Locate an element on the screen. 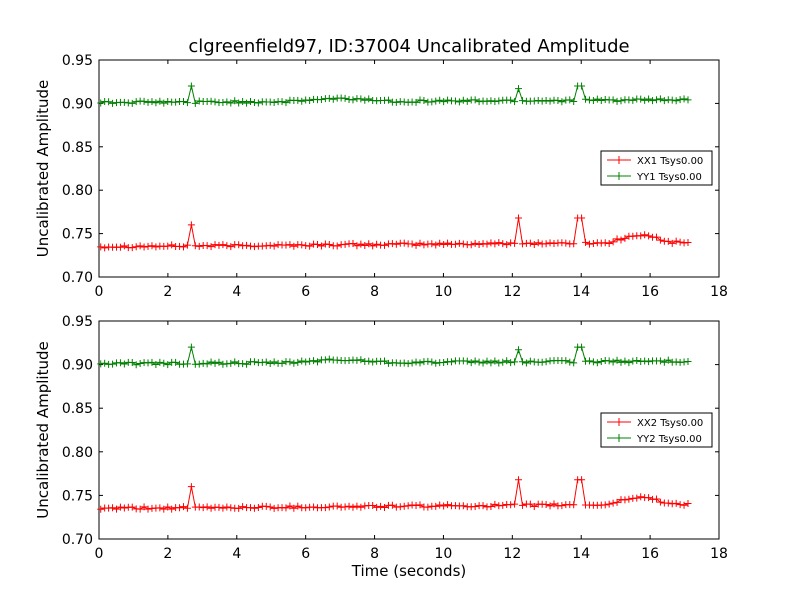  x-tick-label: 16 is located at coordinates (650, 292).